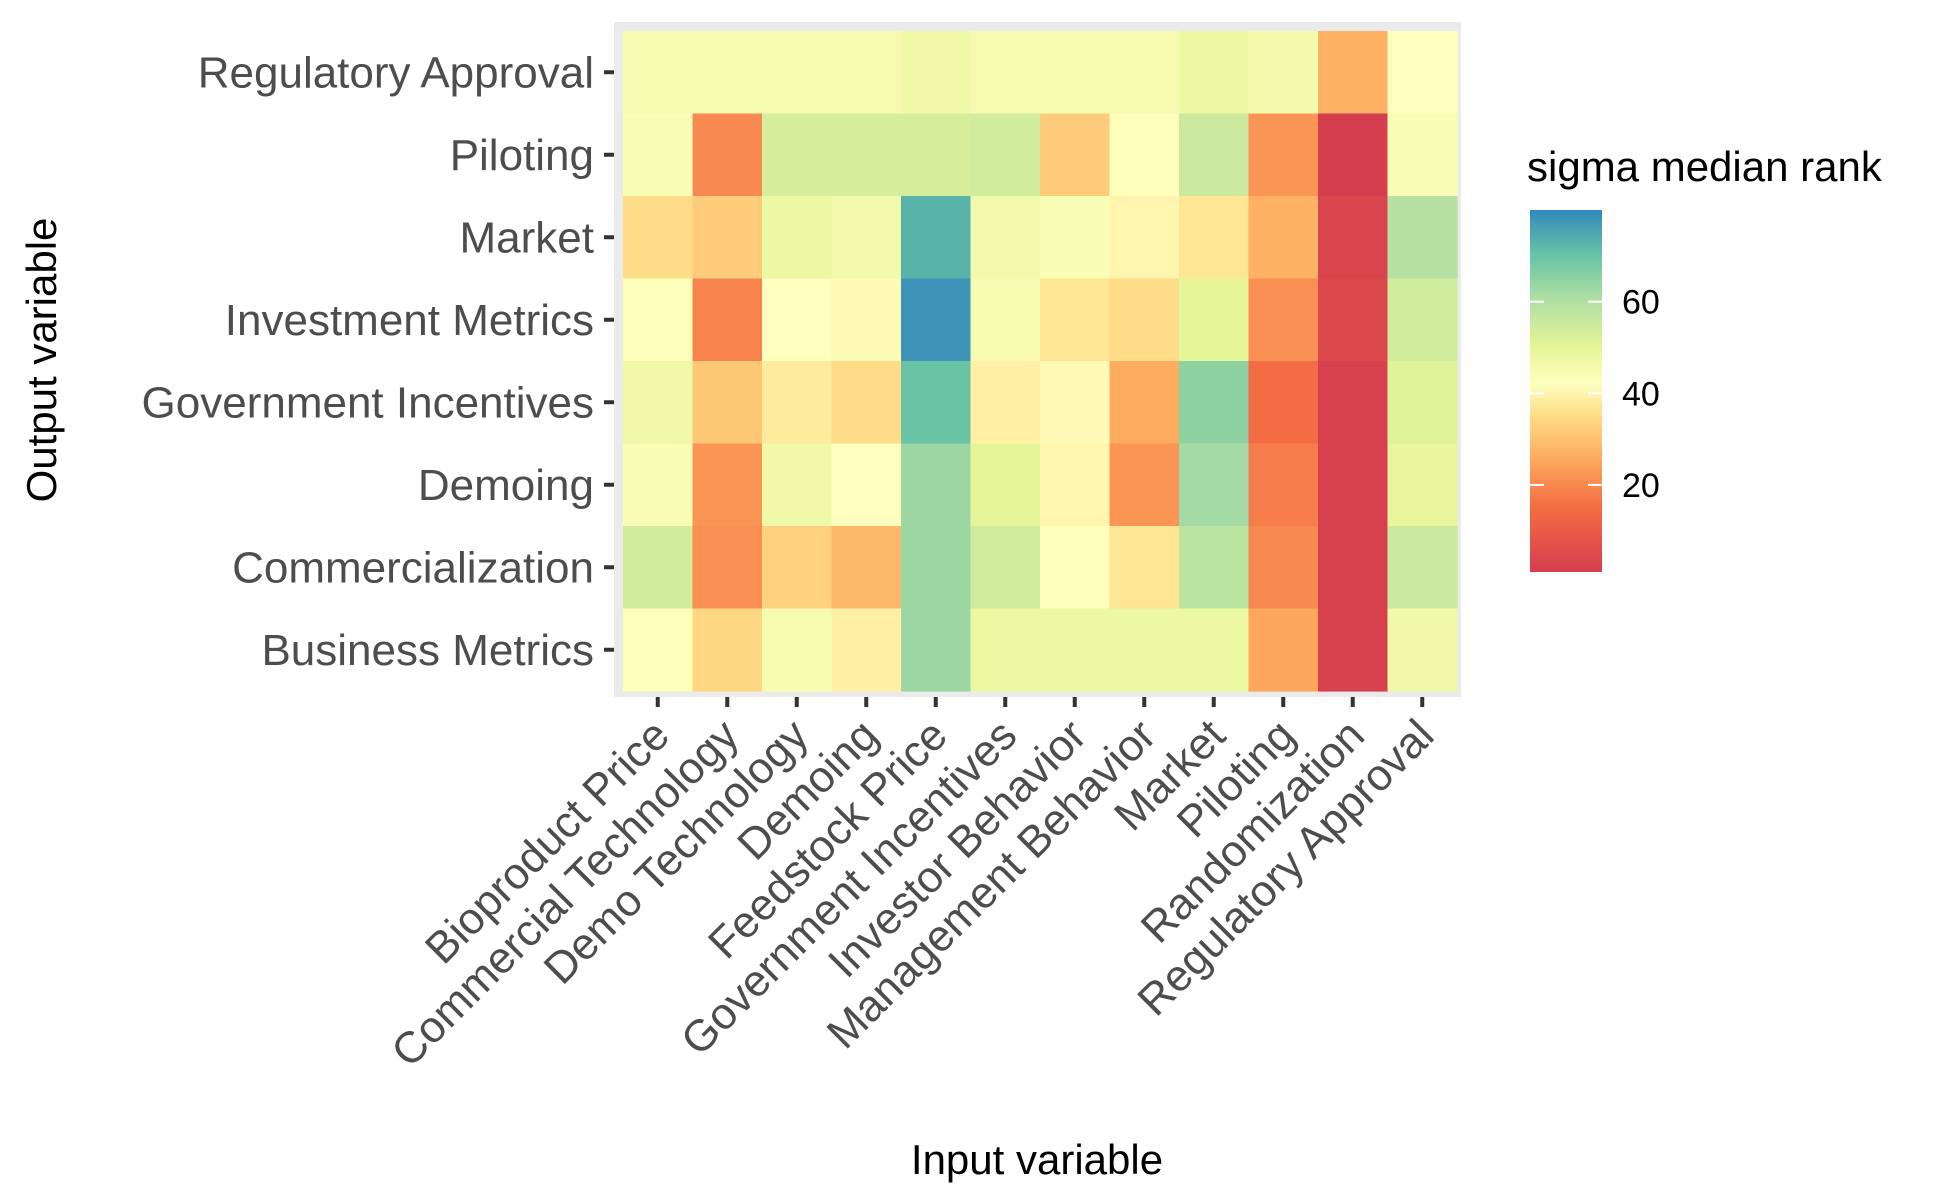 The height and width of the screenshot is (1200, 1950). Describe the element at coordinates (396, 72) in the screenshot. I see `y-tick-label: Regulatory Approval` at that location.